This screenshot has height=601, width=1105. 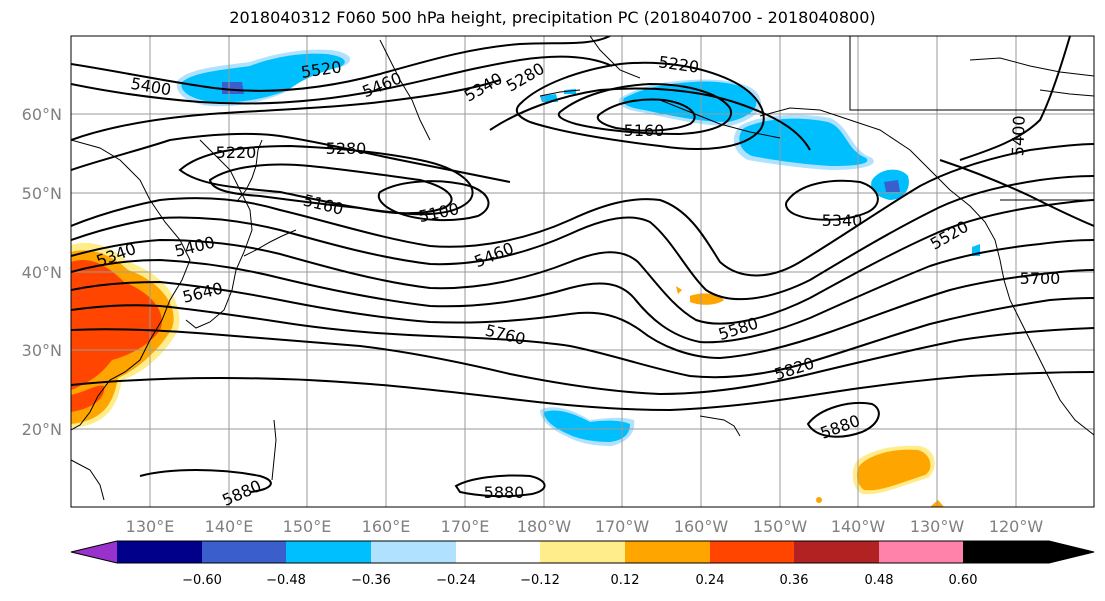 What do you see at coordinates (371, 580) in the screenshot?
I see `colorbar-tick-label: −0.36` at bounding box center [371, 580].